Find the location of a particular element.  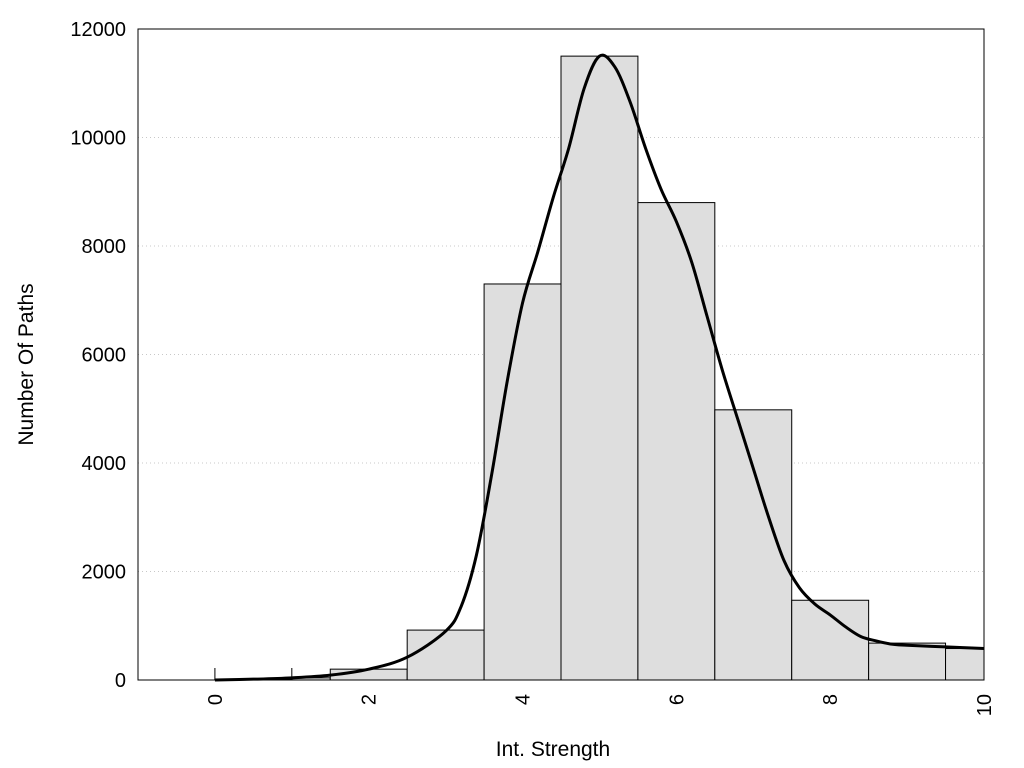

x-tick-label: 0 is located at coordinates (216, 699).